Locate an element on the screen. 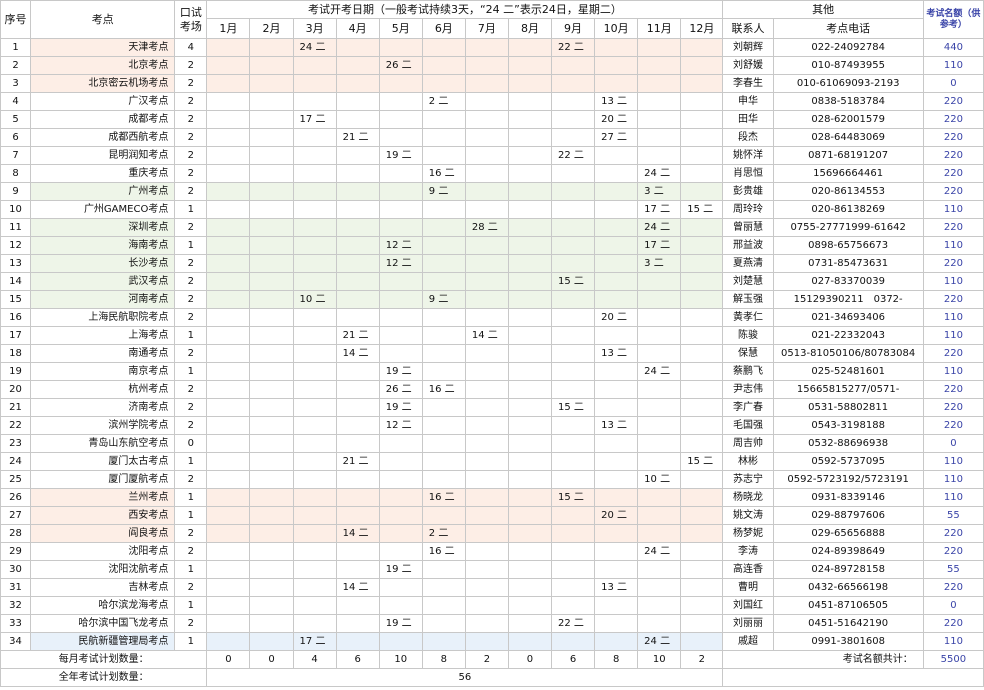 The width and height of the screenshot is (984, 690). exam-site-name: 上海考点 is located at coordinates (103, 335).